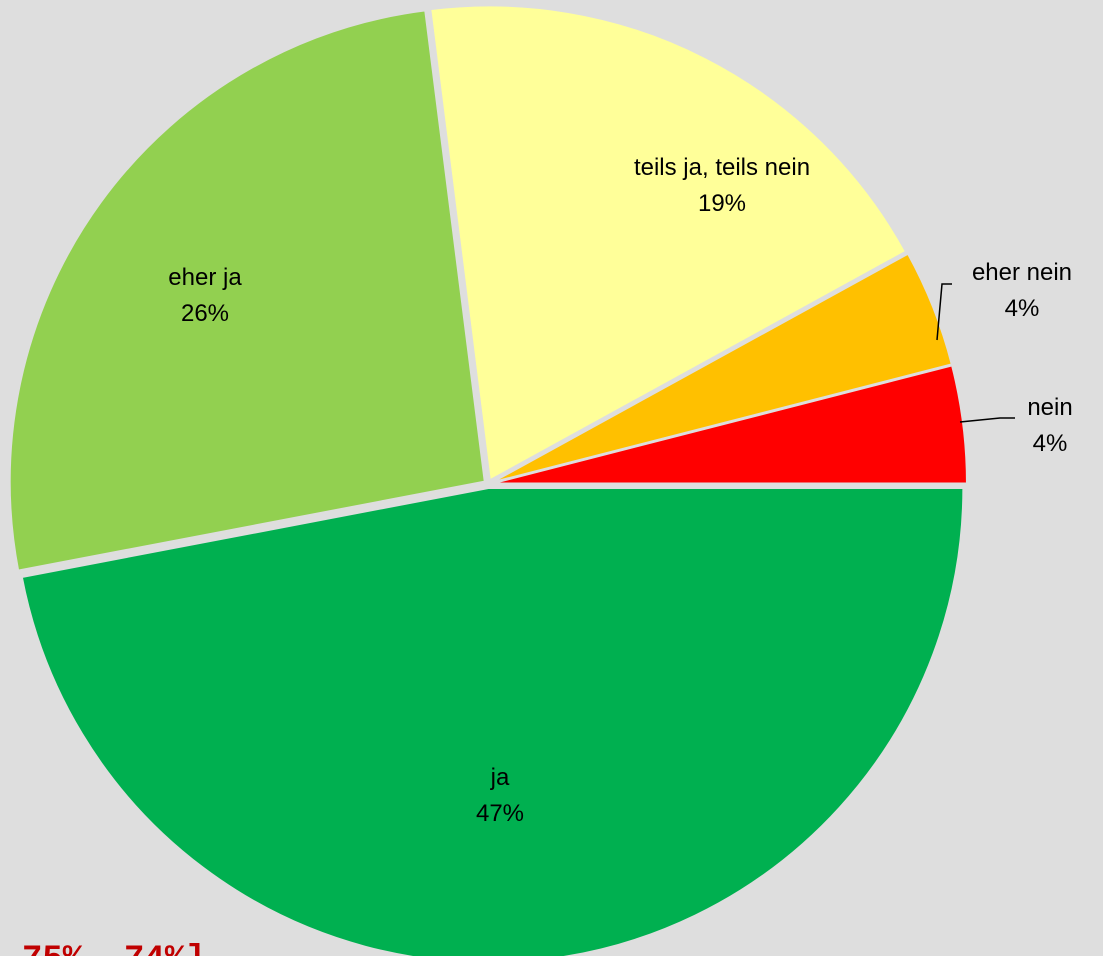  Describe the element at coordinates (205, 277) in the screenshot. I see `slice-label: eher ja` at that location.